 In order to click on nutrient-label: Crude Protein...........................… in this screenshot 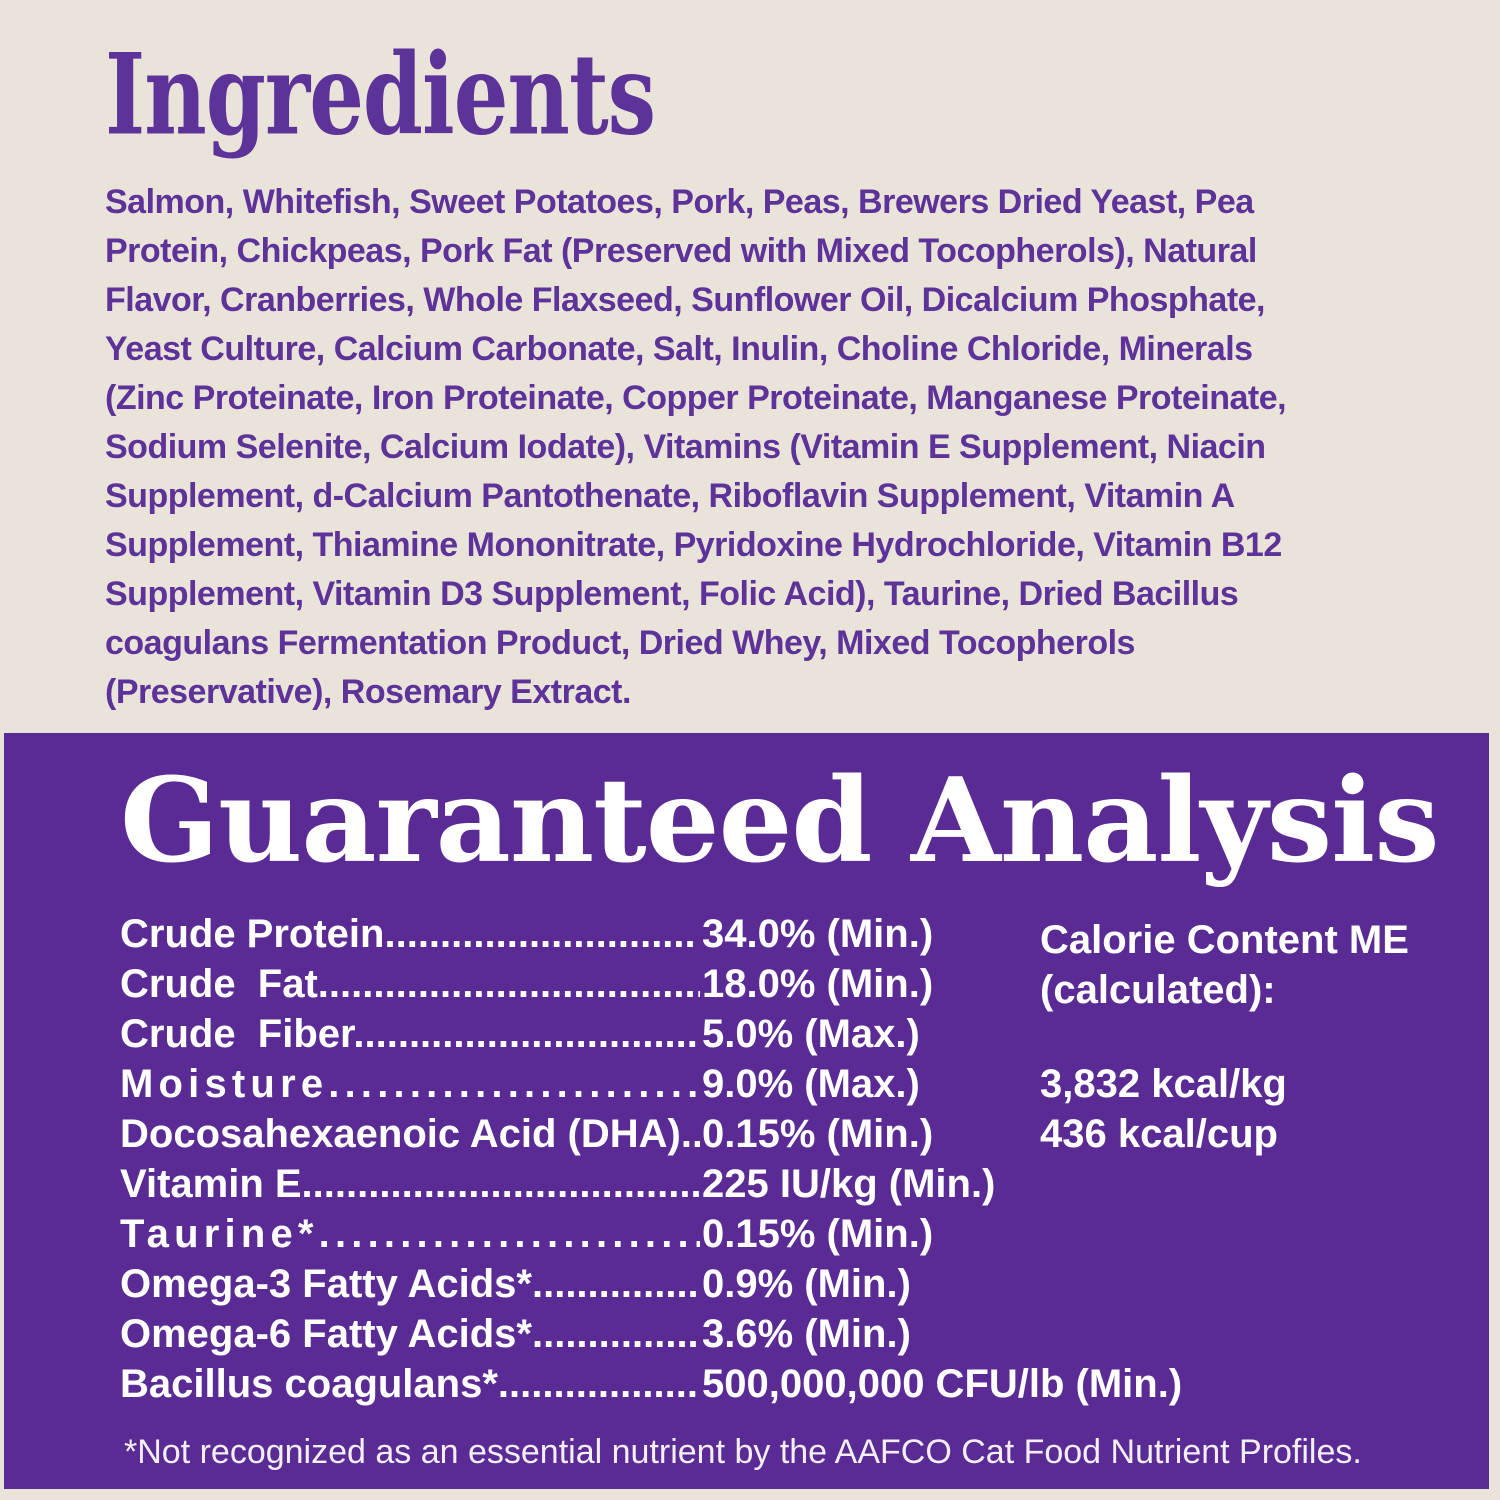, I will do `click(408, 934)`.